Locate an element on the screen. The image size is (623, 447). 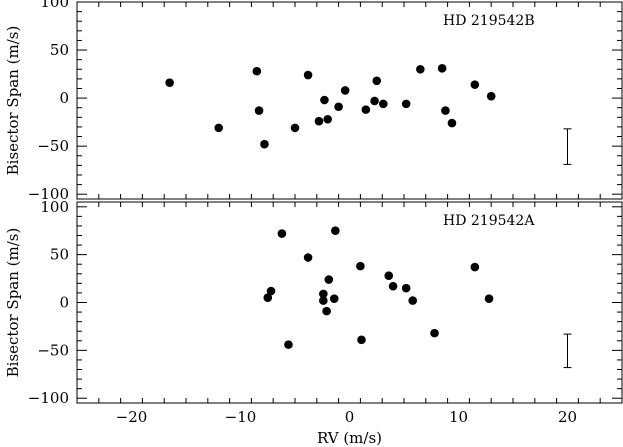
x-tick-label: 20 is located at coordinates (567, 417).